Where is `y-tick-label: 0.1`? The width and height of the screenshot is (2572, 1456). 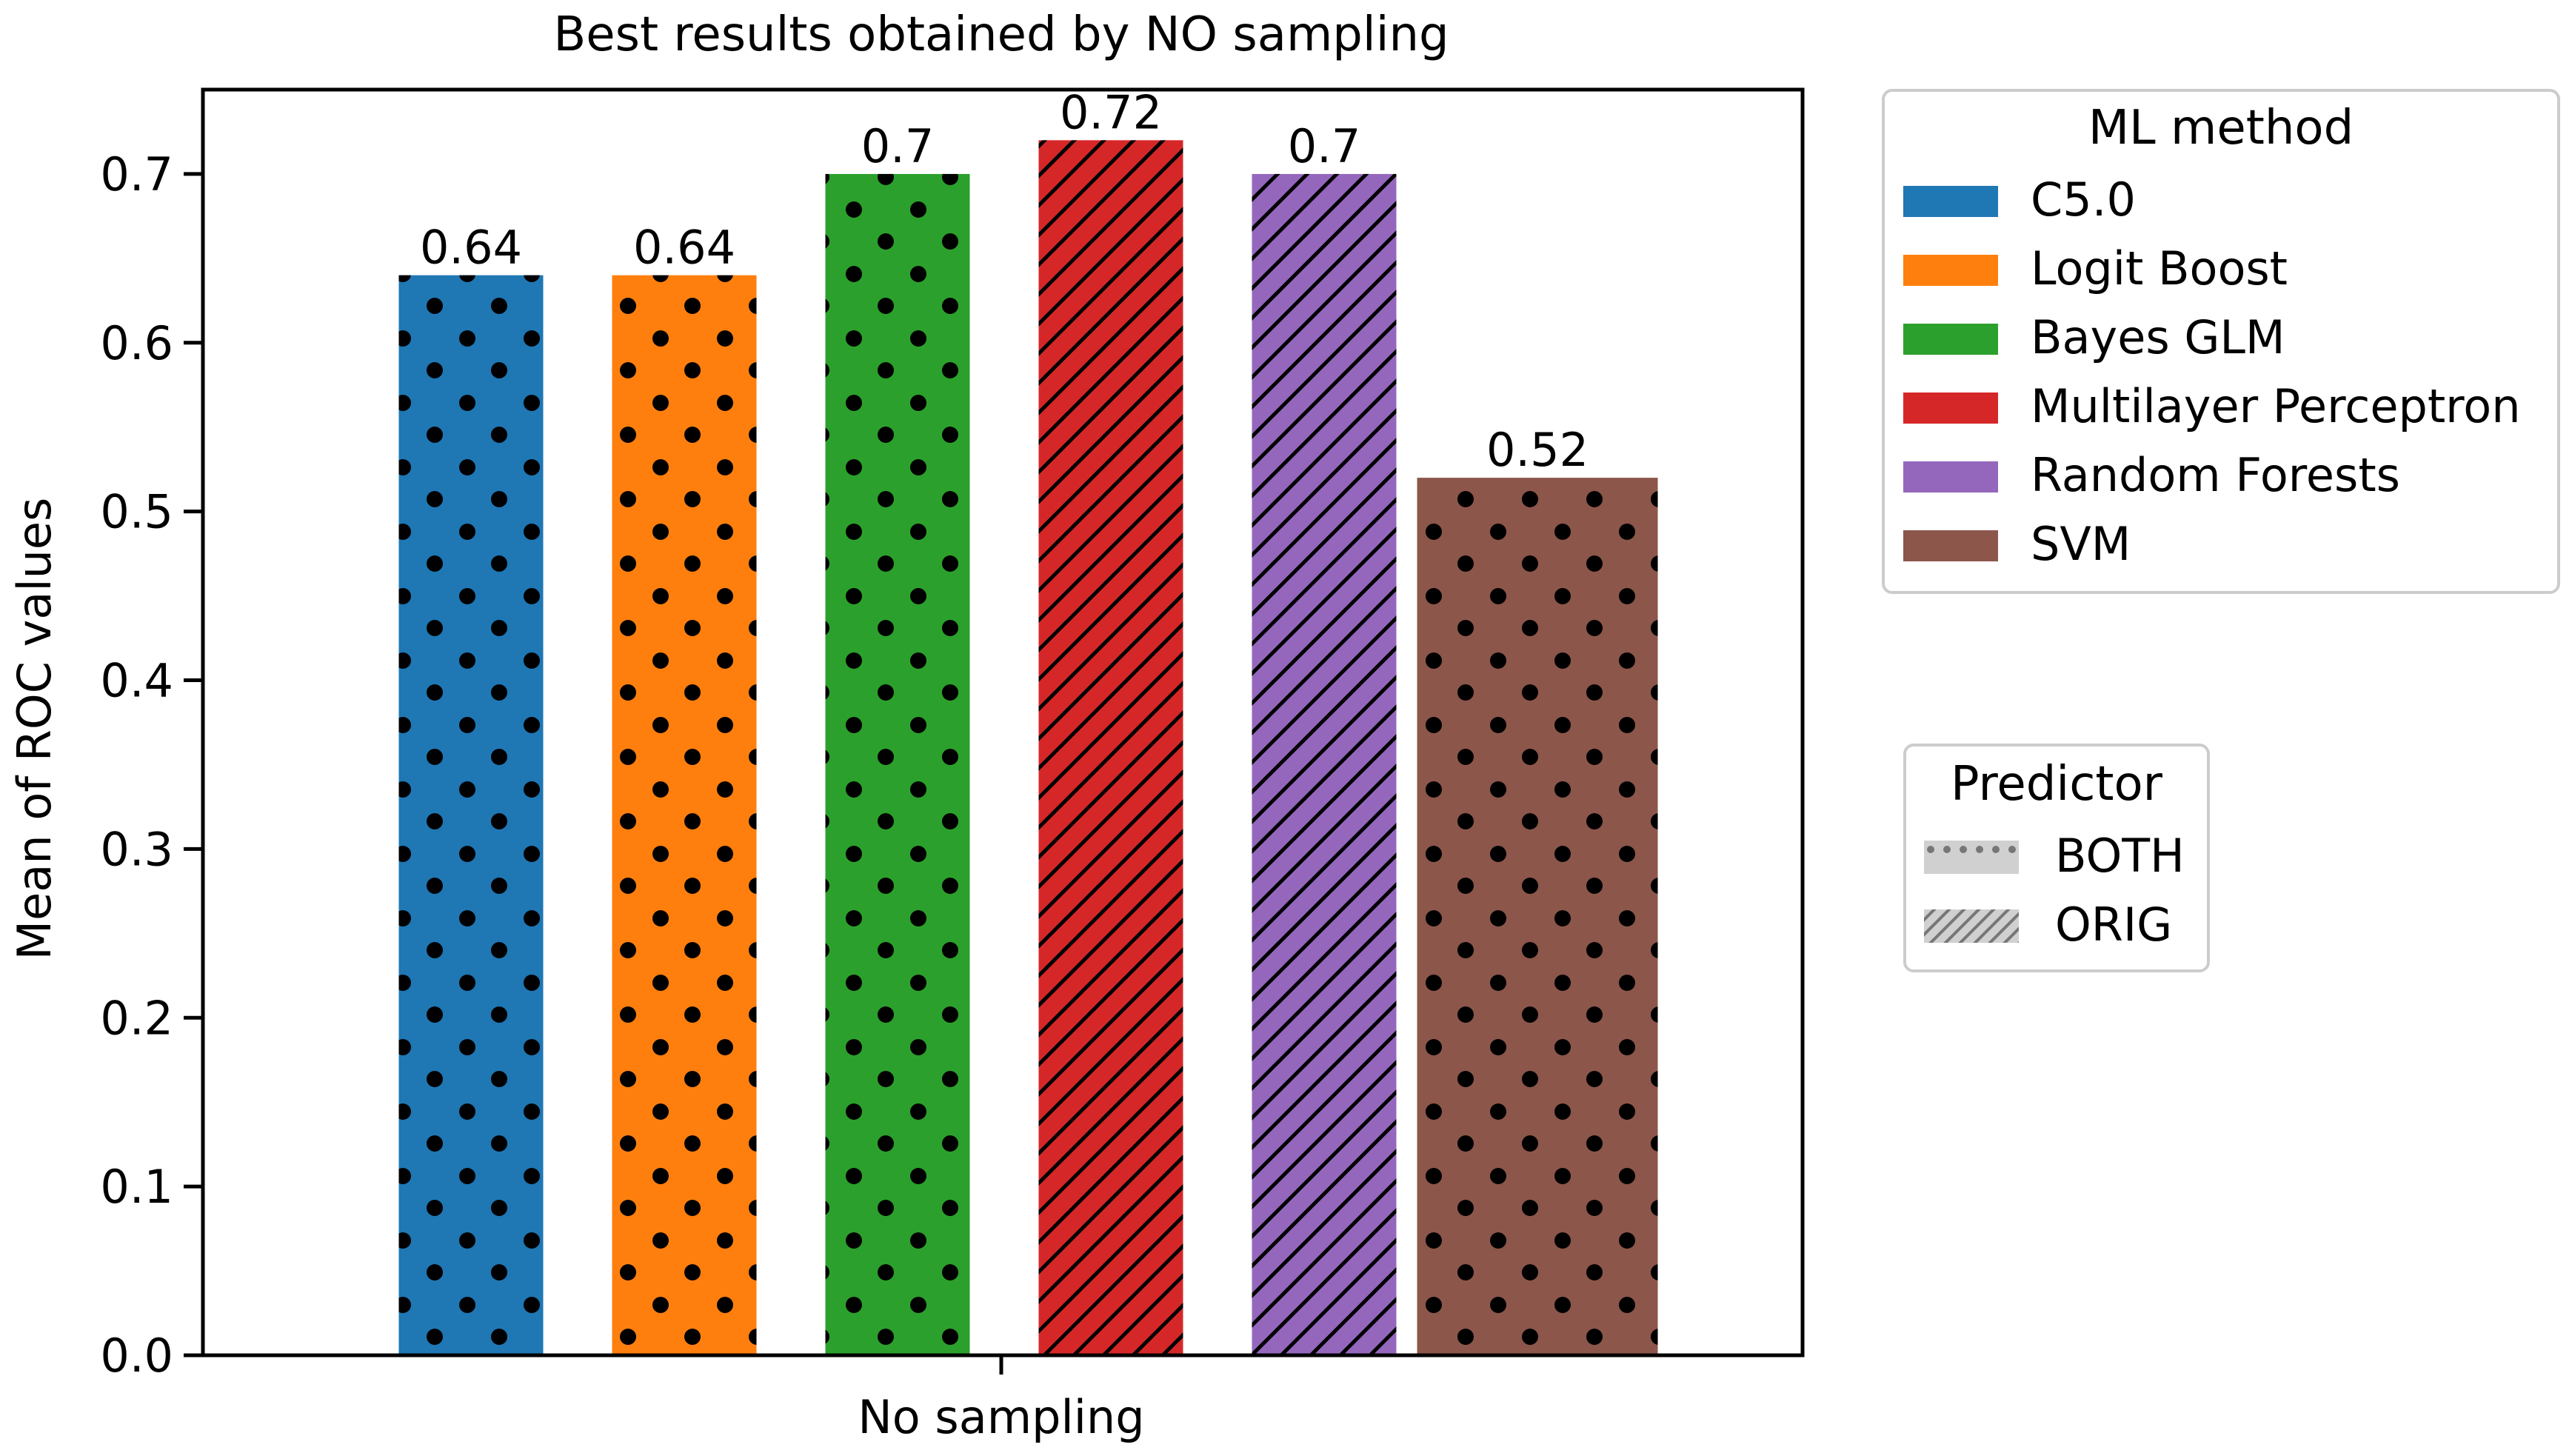
y-tick-label: 0.1 is located at coordinates (136, 1187).